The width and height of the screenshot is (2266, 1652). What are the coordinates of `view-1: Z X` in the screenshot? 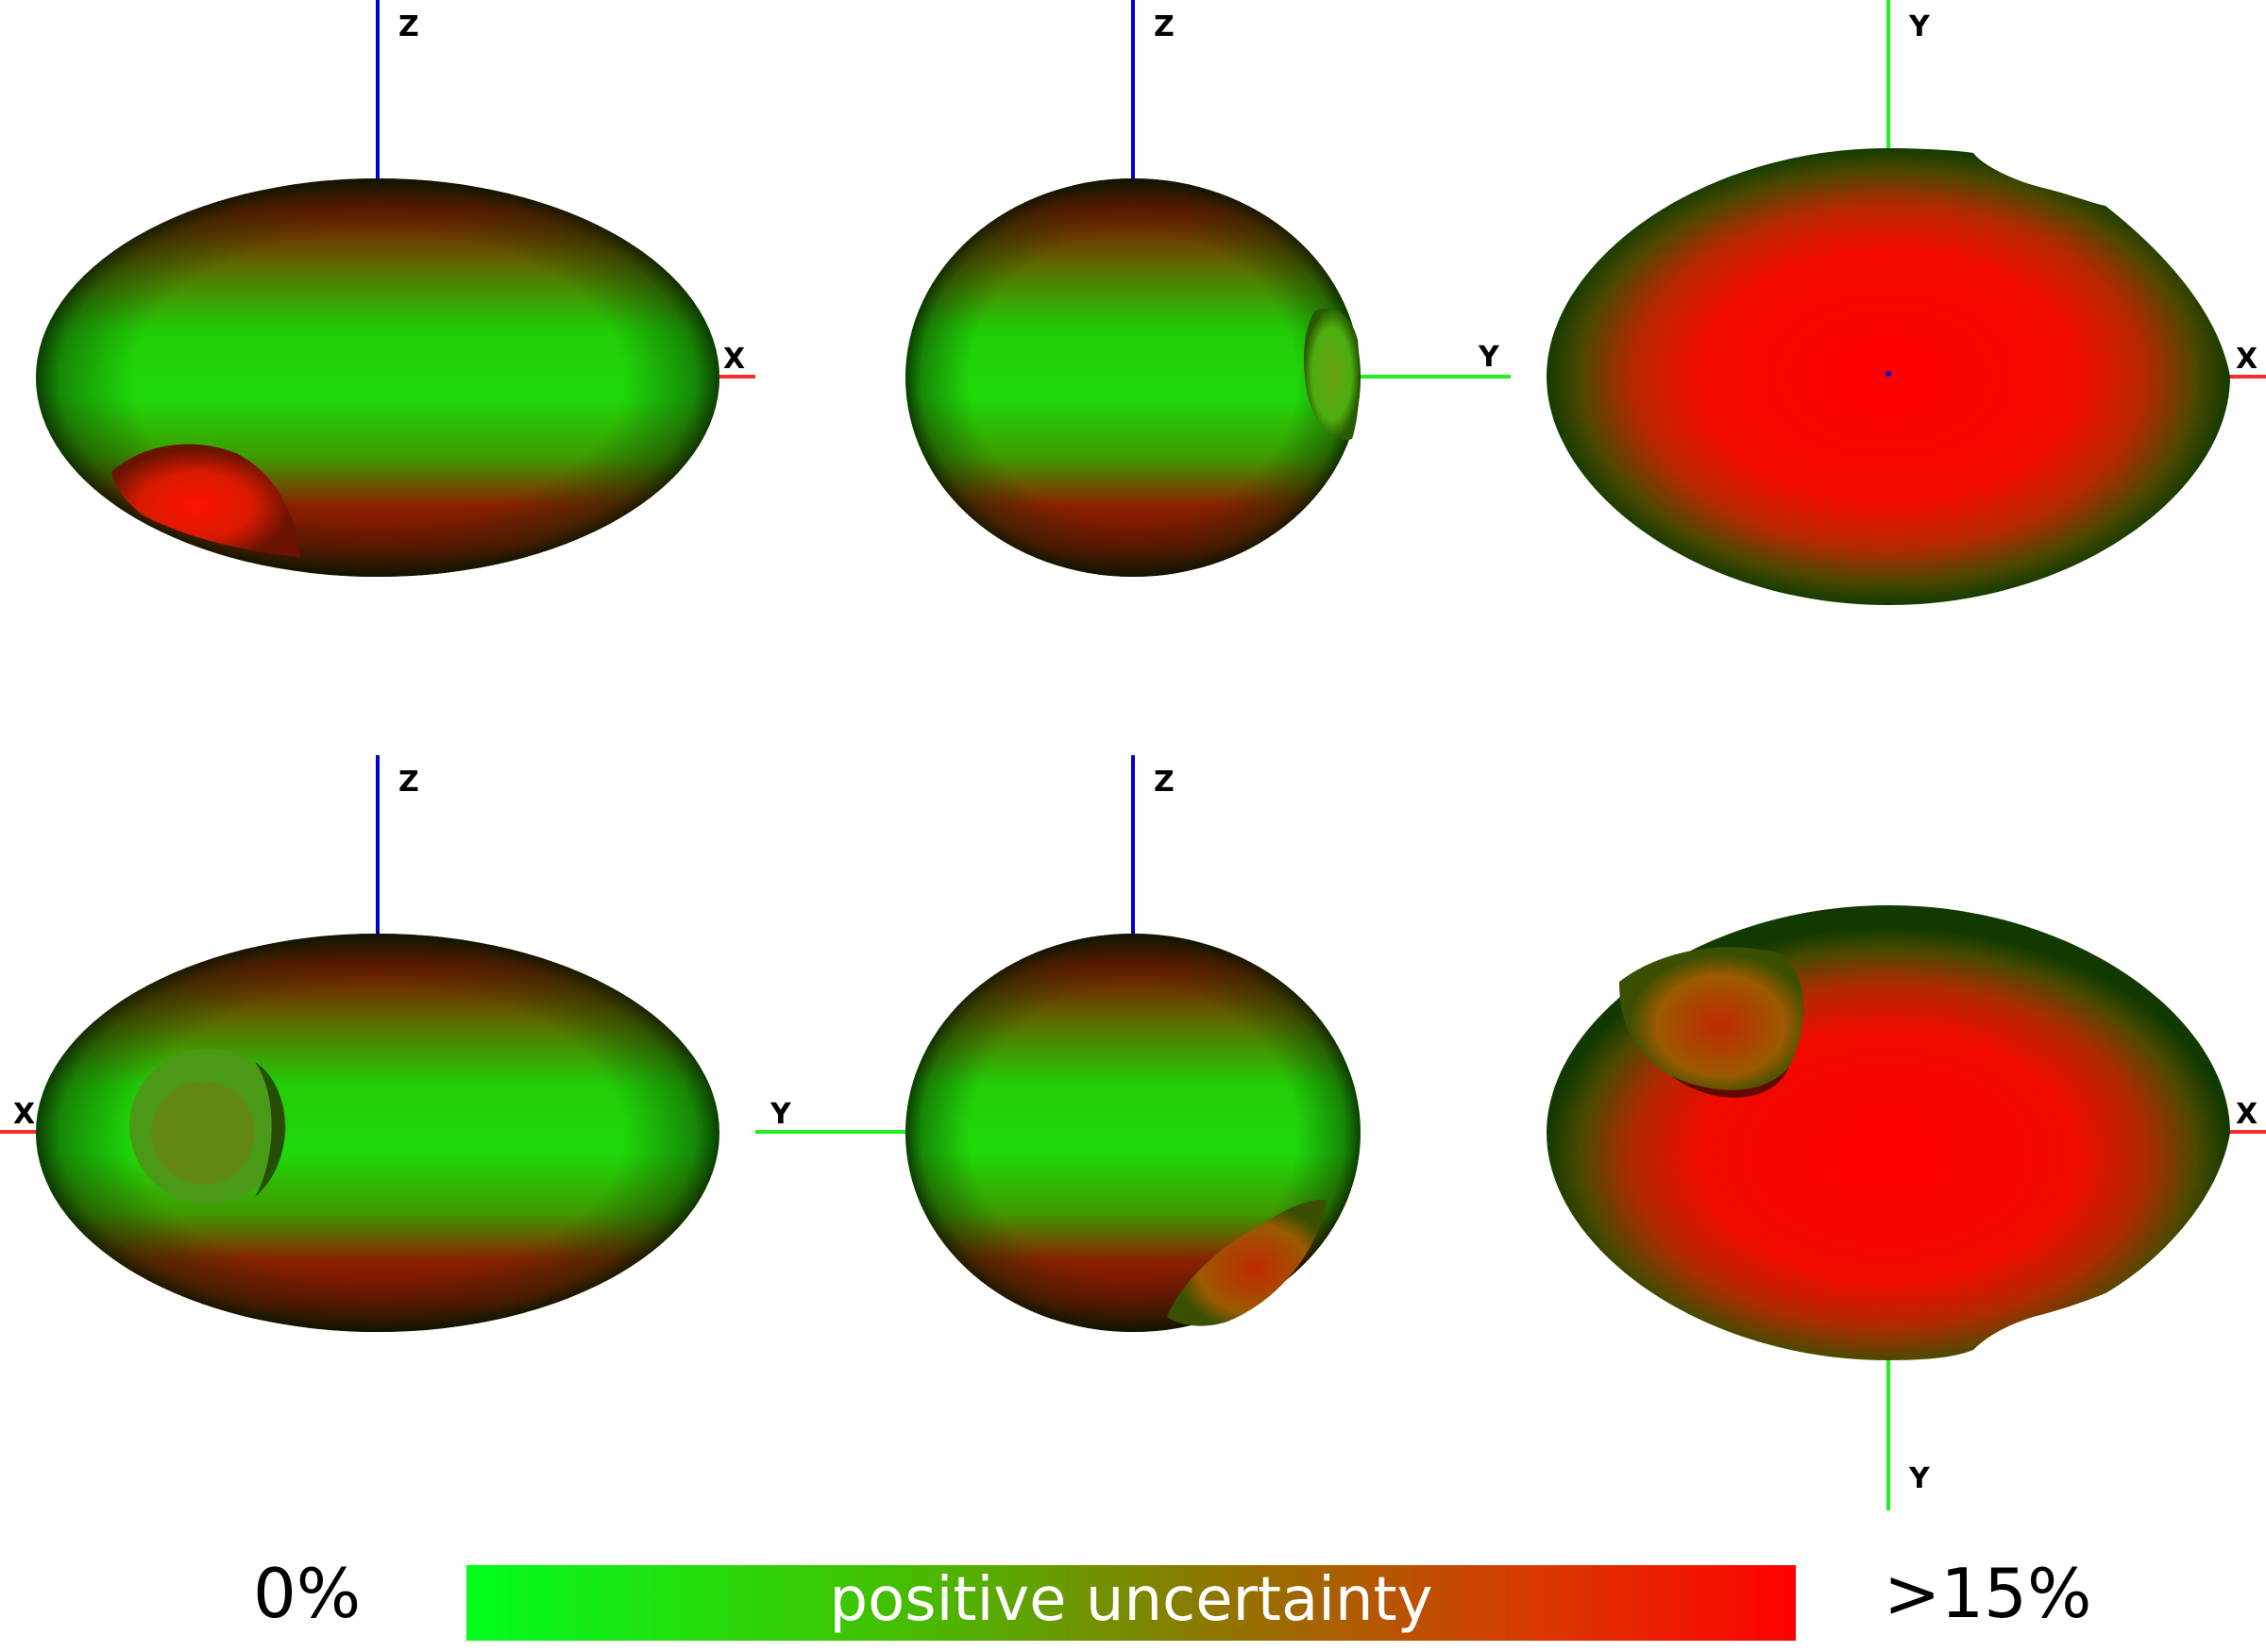 It's located at (396, 288).